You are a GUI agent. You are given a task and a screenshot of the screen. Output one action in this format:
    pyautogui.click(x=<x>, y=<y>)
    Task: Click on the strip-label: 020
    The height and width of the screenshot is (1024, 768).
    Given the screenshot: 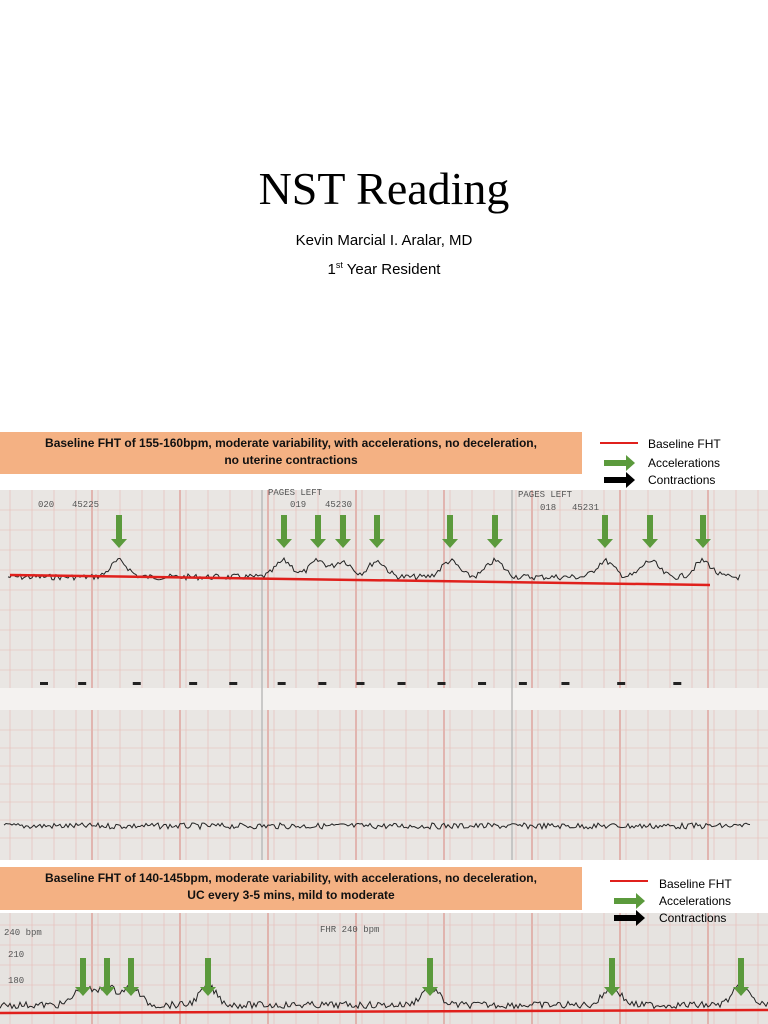 What is the action you would take?
    pyautogui.click(x=46, y=505)
    